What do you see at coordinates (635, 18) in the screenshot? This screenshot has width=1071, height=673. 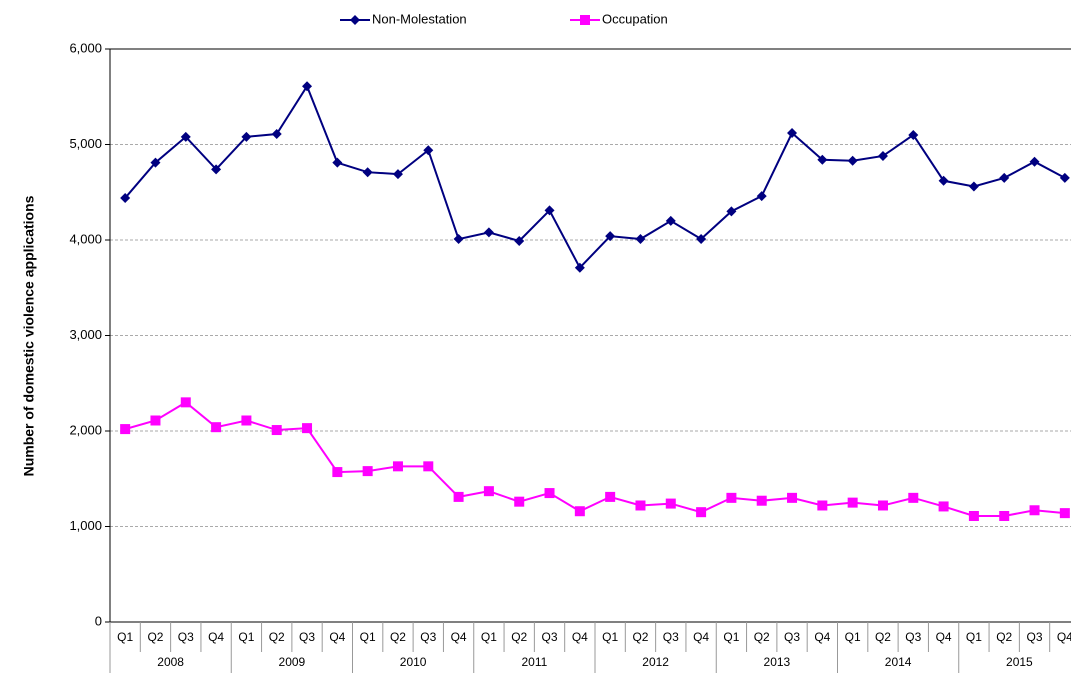 I see `legend-label: Occupation` at bounding box center [635, 18].